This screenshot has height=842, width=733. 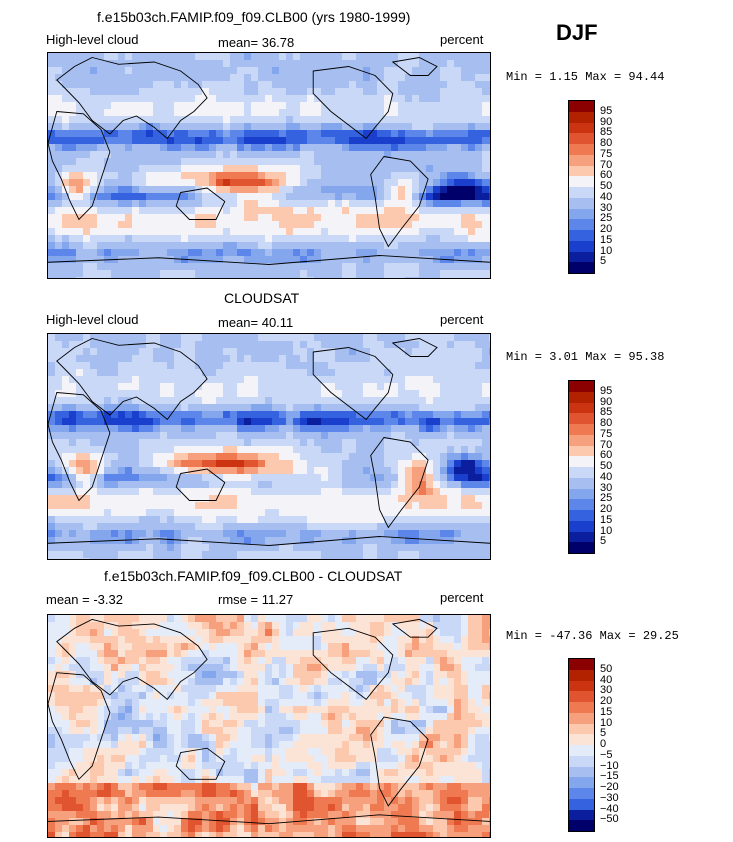 What do you see at coordinates (92, 319) in the screenshot?
I see `panel-2-variable-label: High-level cloud` at bounding box center [92, 319].